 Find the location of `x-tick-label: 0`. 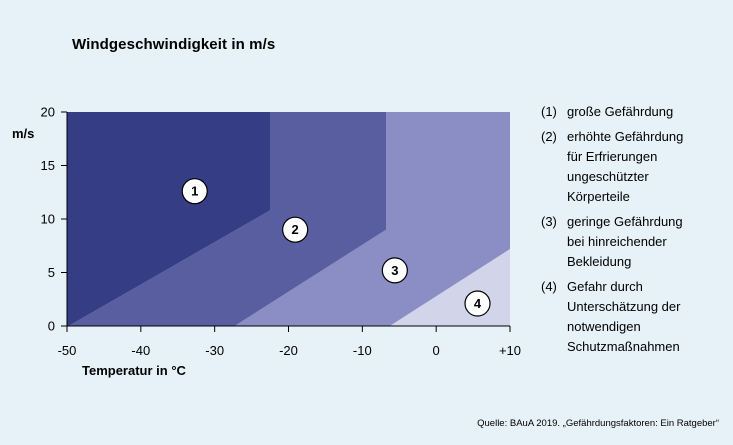

x-tick-label: 0 is located at coordinates (436, 350).